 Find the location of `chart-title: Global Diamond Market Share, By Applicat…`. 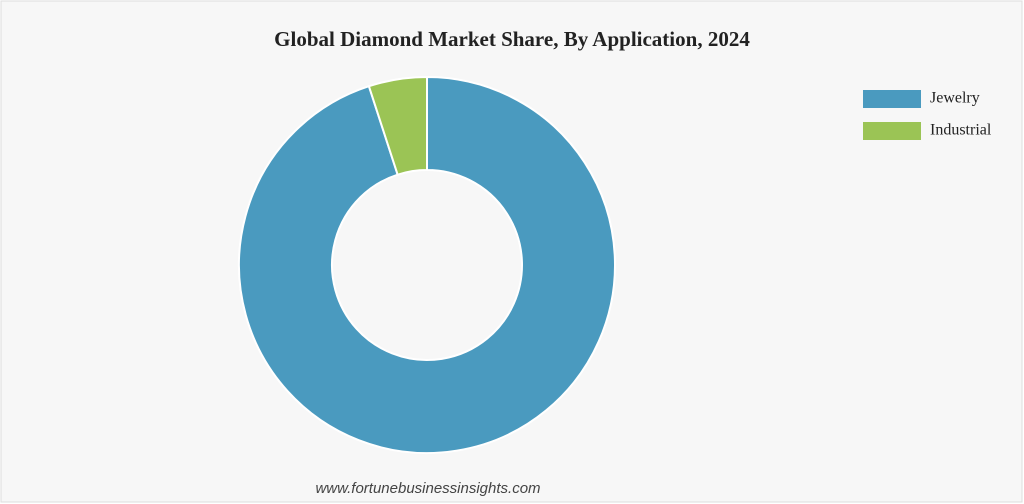

chart-title: Global Diamond Market Share, By Applicat… is located at coordinates (512, 39).